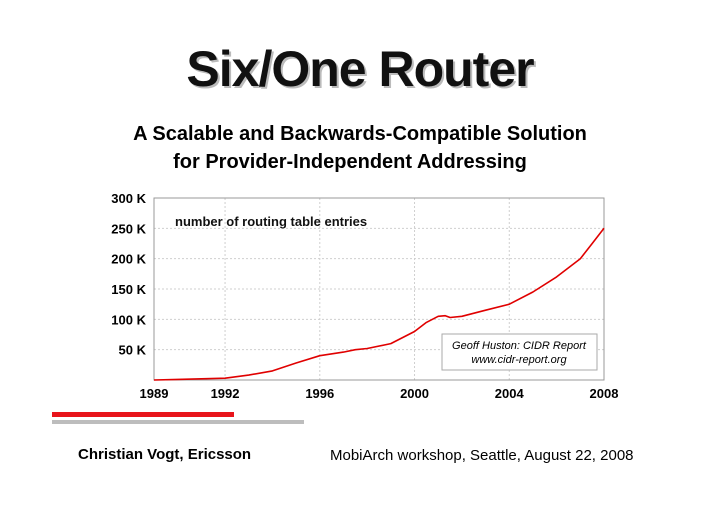  What do you see at coordinates (379, 393) in the screenshot?
I see `x-axis: 1989 1992 1996 2000 2004 2008` at bounding box center [379, 393].